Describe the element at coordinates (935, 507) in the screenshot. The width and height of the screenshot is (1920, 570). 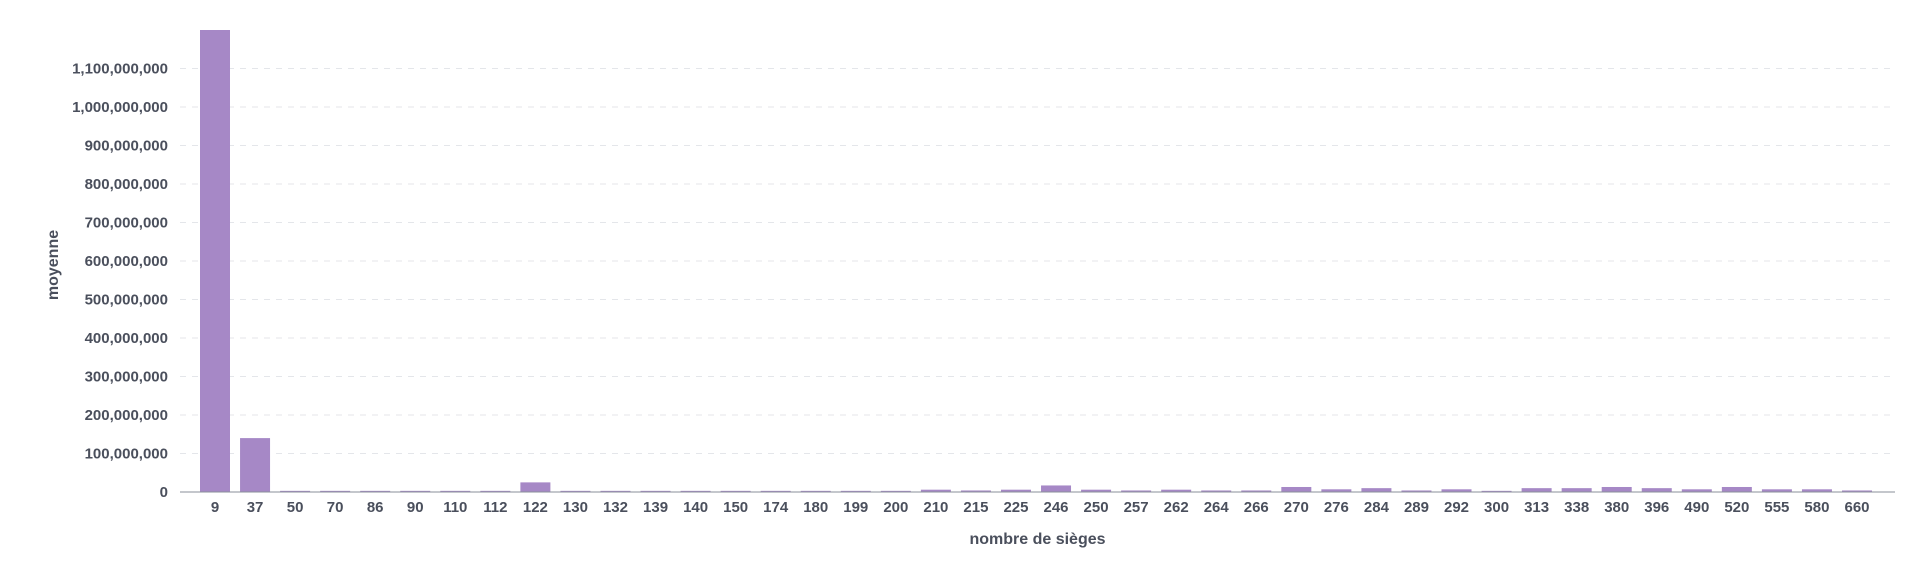
I see `x-tick-label: 210` at that location.